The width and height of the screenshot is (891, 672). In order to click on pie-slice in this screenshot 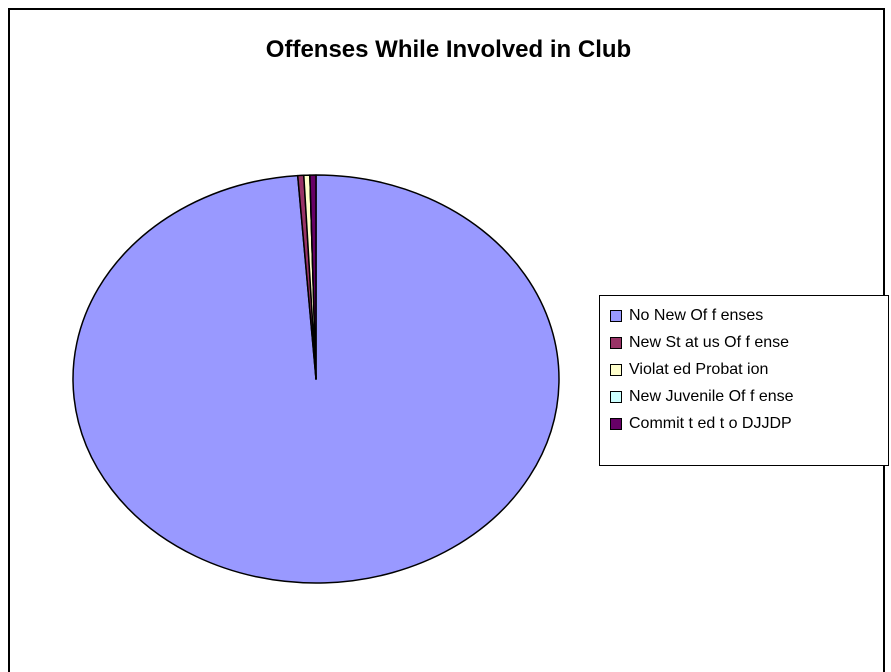, I will do `click(313, 277)`.